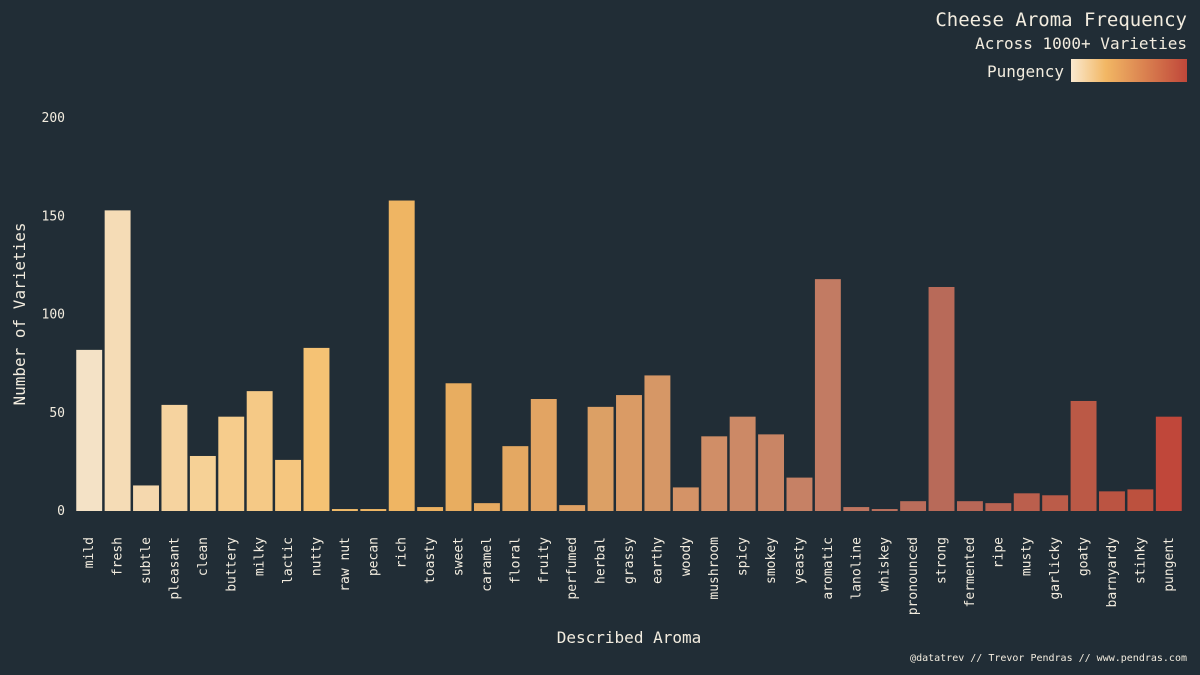  What do you see at coordinates (430, 560) in the screenshot?
I see `x-tick-label: toasty` at bounding box center [430, 560].